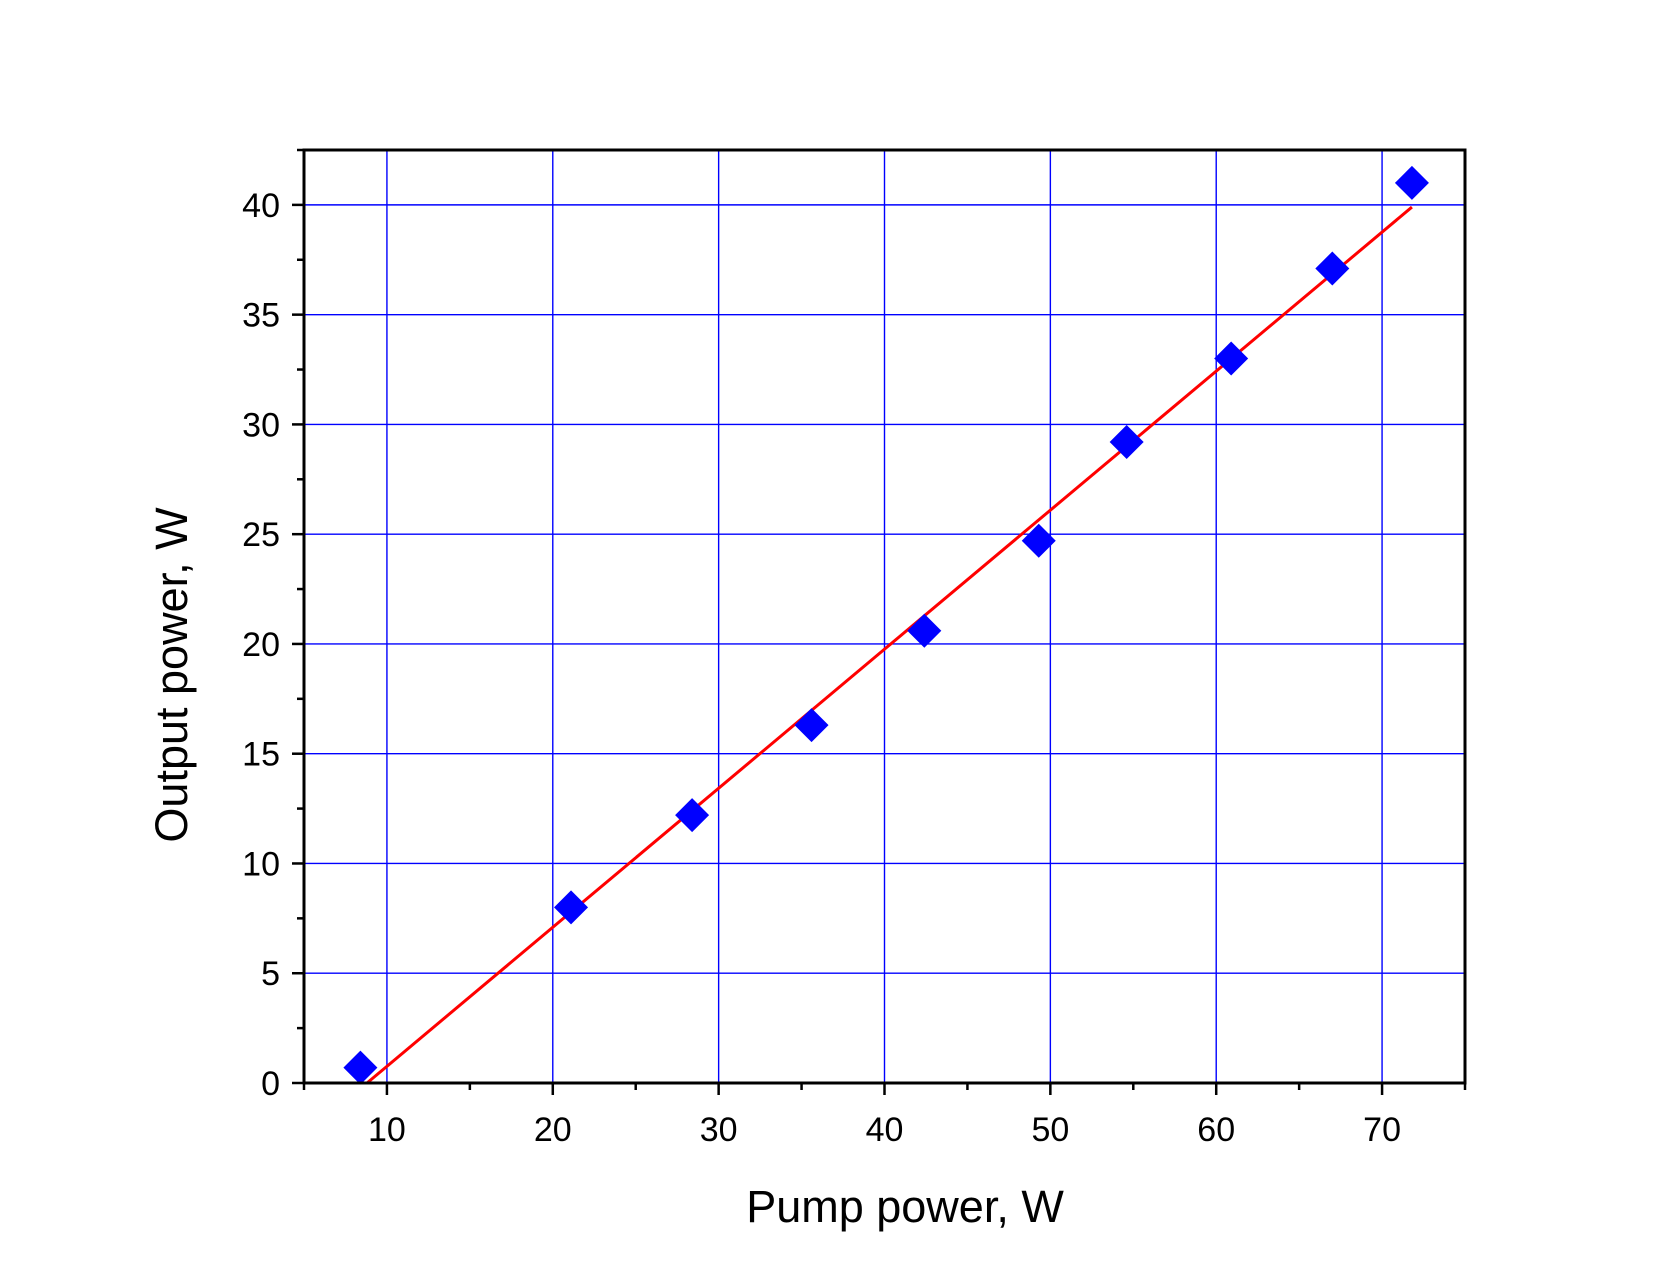 This screenshot has height=1285, width=1680. What do you see at coordinates (1216, 1130) in the screenshot?
I see `x-tick-label: 60` at bounding box center [1216, 1130].